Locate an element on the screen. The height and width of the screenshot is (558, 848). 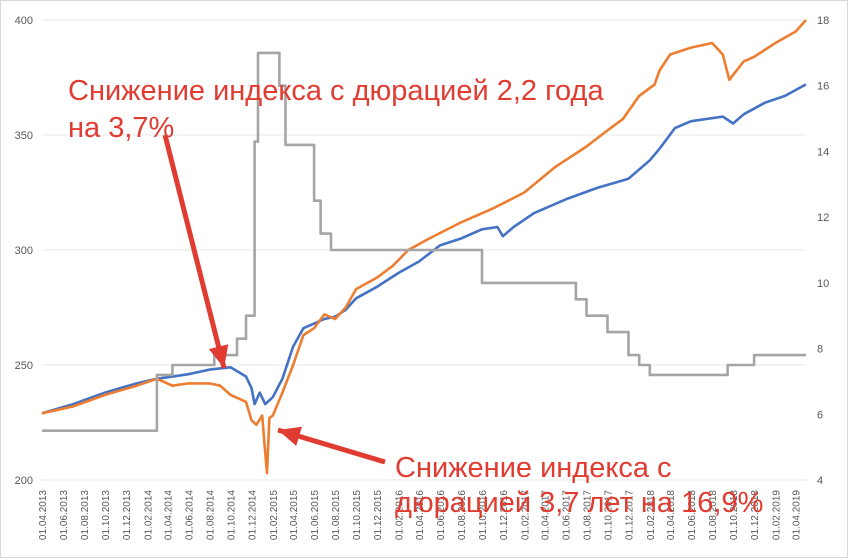
x-tick-label: 01.10.2018 is located at coordinates (734, 515).